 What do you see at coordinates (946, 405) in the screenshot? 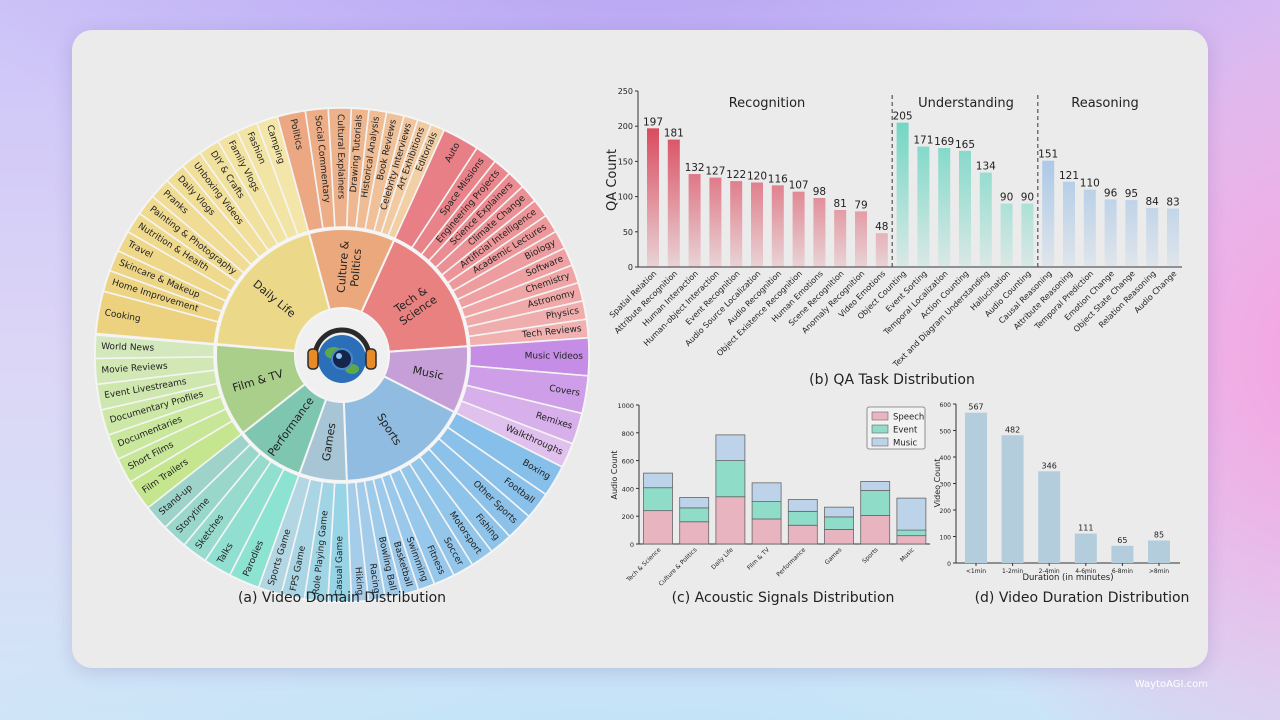
I see `y-tick-label: 600` at bounding box center [946, 405].